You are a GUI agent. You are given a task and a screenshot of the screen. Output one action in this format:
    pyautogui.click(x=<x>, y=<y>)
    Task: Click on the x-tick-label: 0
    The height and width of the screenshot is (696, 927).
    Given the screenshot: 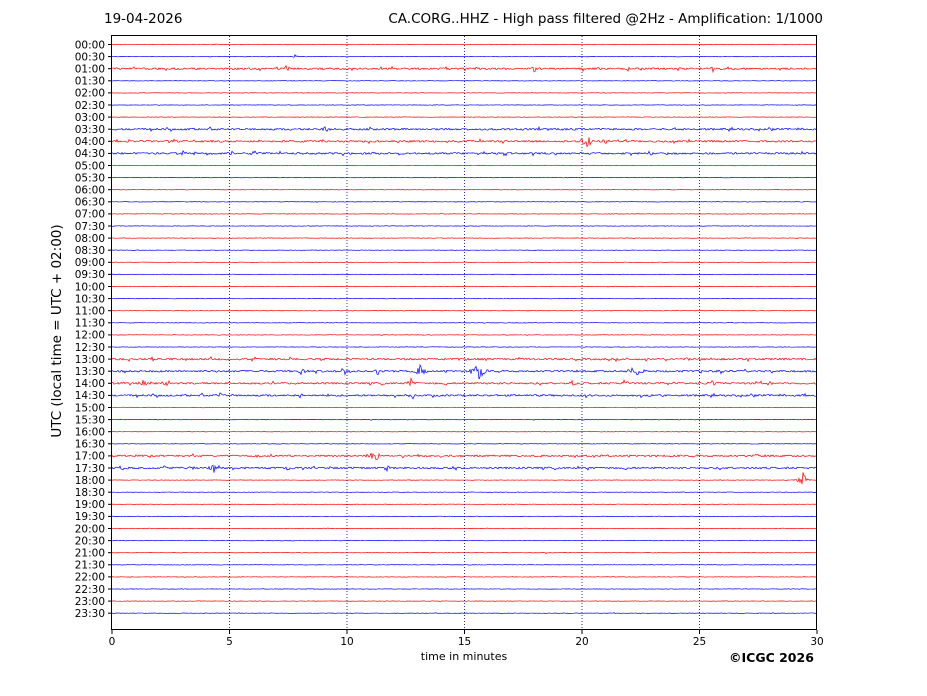 What is the action you would take?
    pyautogui.click(x=112, y=642)
    